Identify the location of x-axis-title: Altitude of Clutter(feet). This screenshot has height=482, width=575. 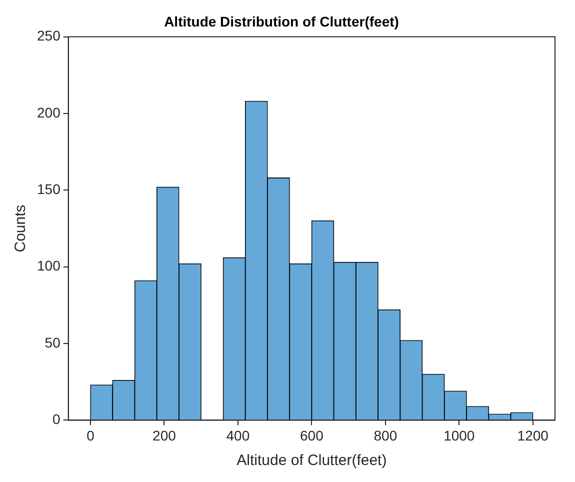
(311, 461).